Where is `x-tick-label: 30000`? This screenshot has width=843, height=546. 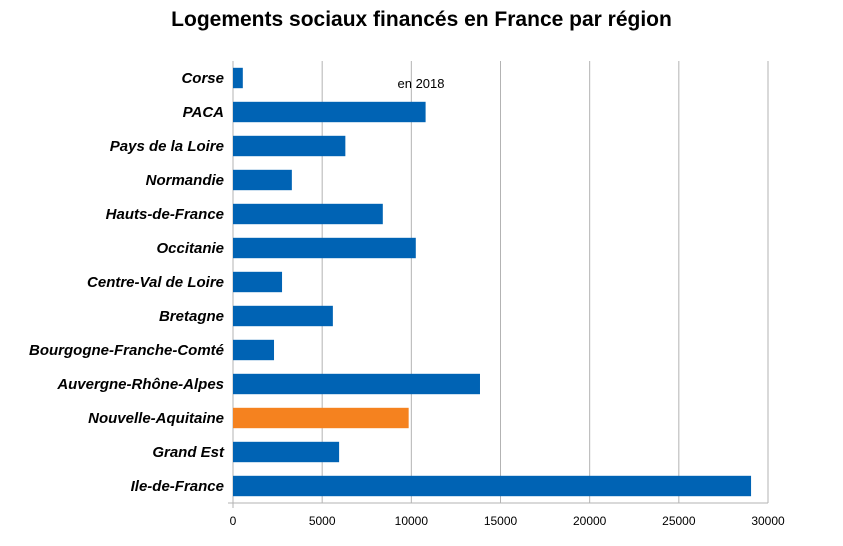
x-tick-label: 30000 is located at coordinates (768, 521).